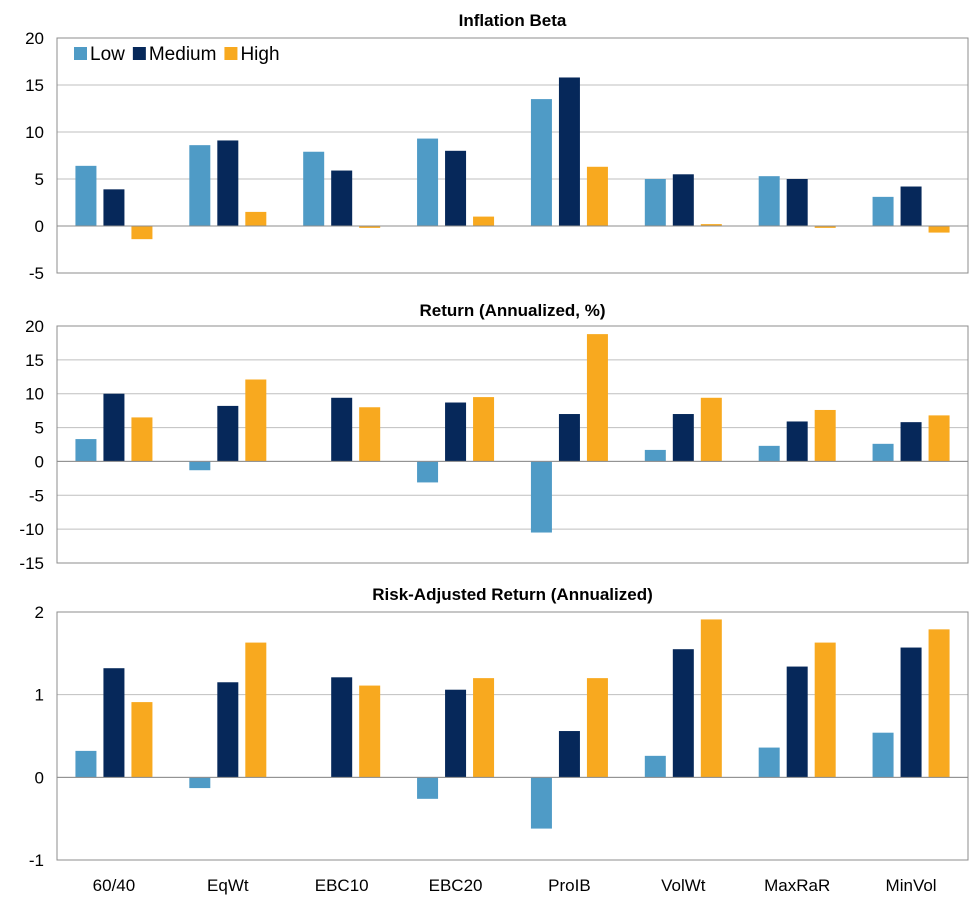 The height and width of the screenshot is (902, 975). What do you see at coordinates (231, 53) in the screenshot?
I see `legend-swatch-high` at bounding box center [231, 53].